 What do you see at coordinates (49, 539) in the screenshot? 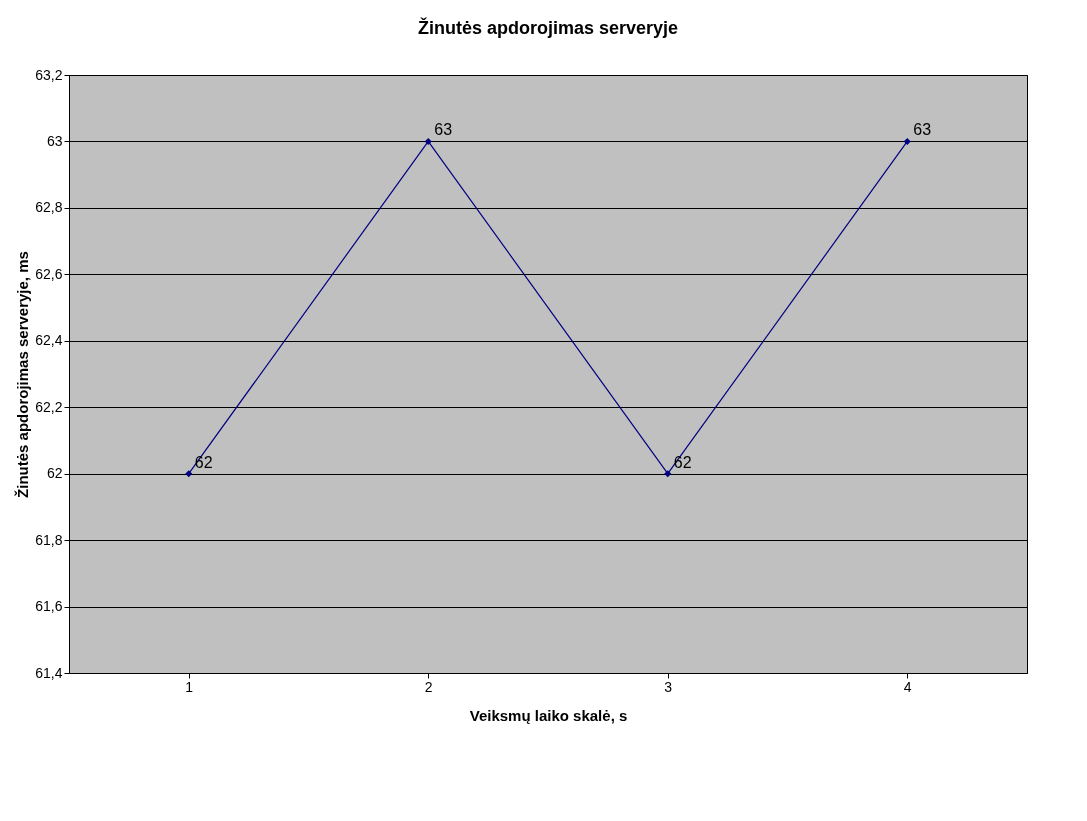
I see `y-tick-label: 61,8` at bounding box center [49, 539].